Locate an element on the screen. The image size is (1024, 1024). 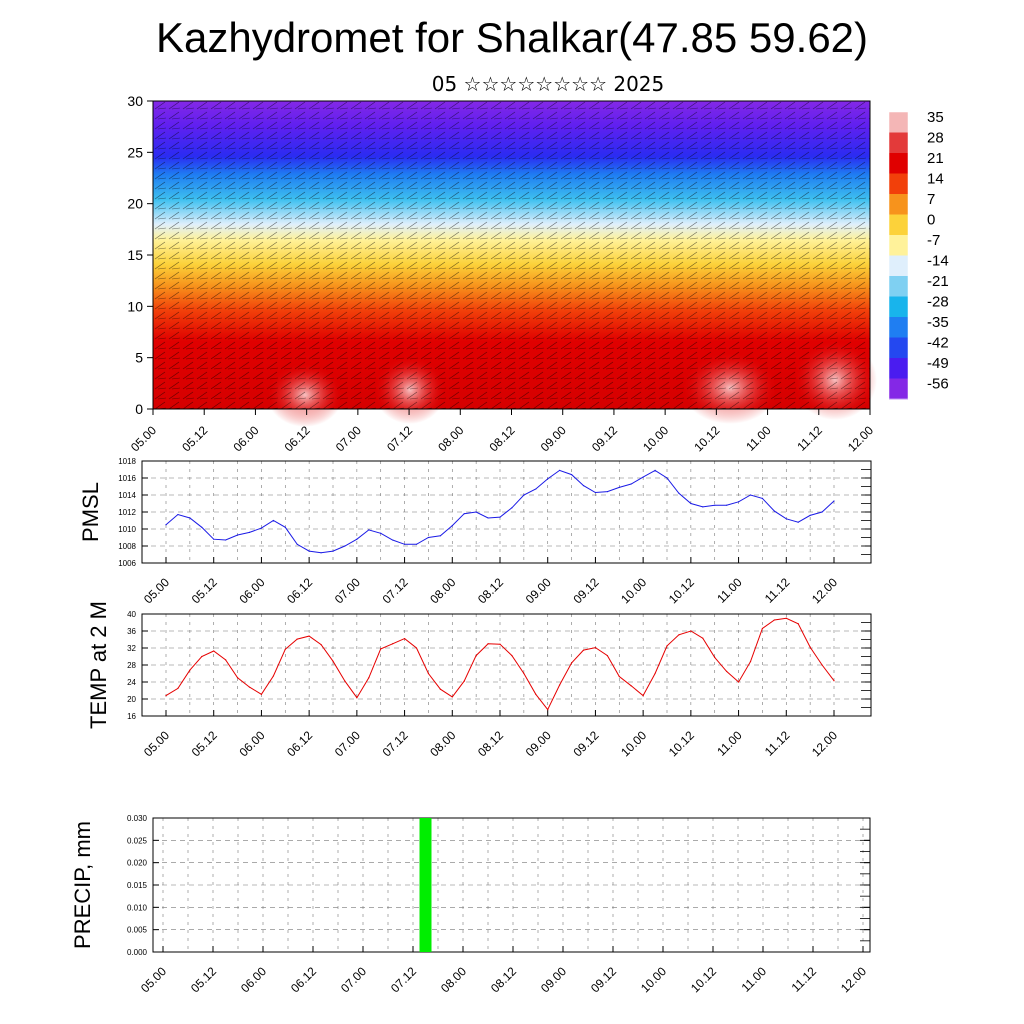
temp-y-axis-label: TEMP at 2 M is located at coordinates (98, 665).